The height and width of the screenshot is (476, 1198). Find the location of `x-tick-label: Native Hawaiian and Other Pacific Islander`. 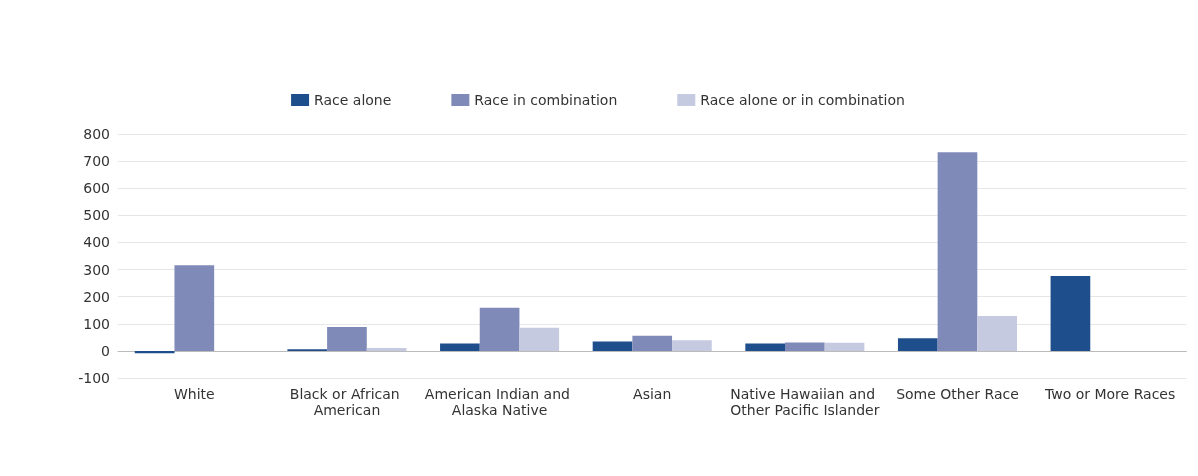

x-tick-label: Native Hawaiian and Other Pacific Islander is located at coordinates (805, 402).